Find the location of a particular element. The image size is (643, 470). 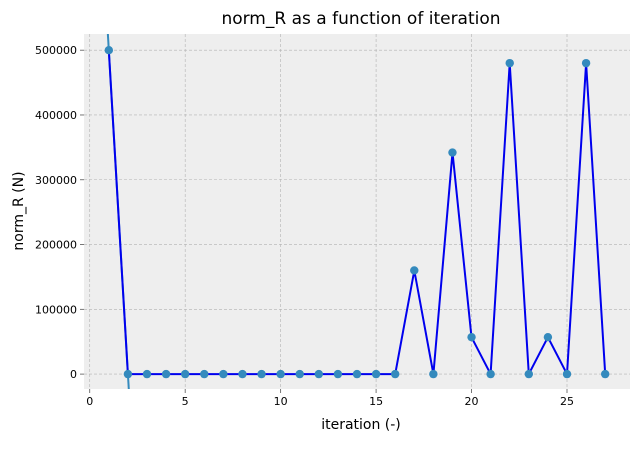

y-tick-label: 400000 is located at coordinates (56, 115).